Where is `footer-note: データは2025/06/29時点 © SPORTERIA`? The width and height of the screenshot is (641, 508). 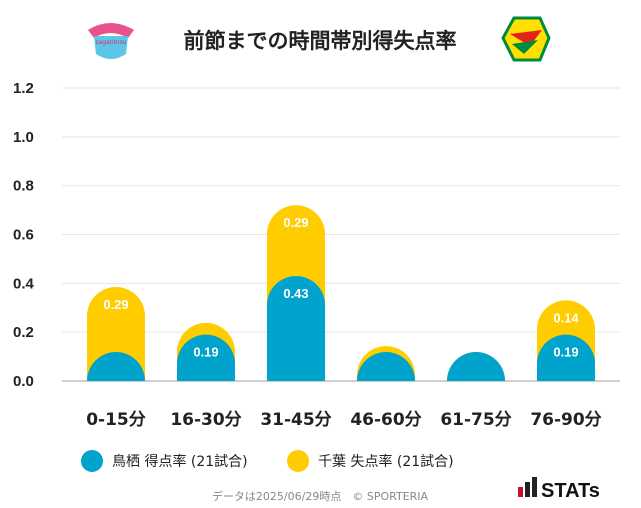 footer-note: データは2025/06/29時点 © SPORTERIA is located at coordinates (320, 496).